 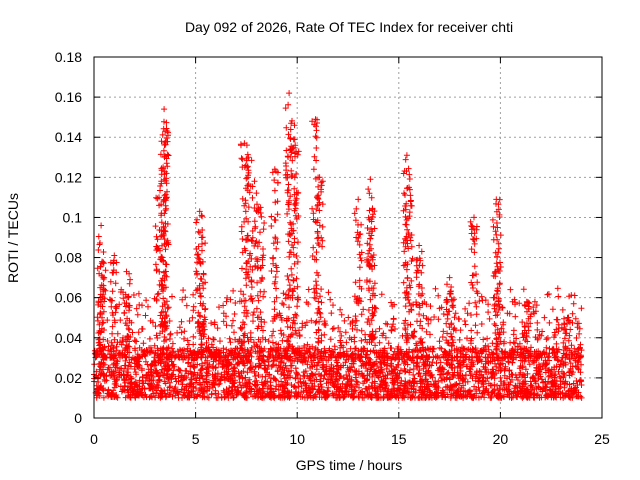 I want to click on y-tick-label: 0.06, so click(x=68, y=298).